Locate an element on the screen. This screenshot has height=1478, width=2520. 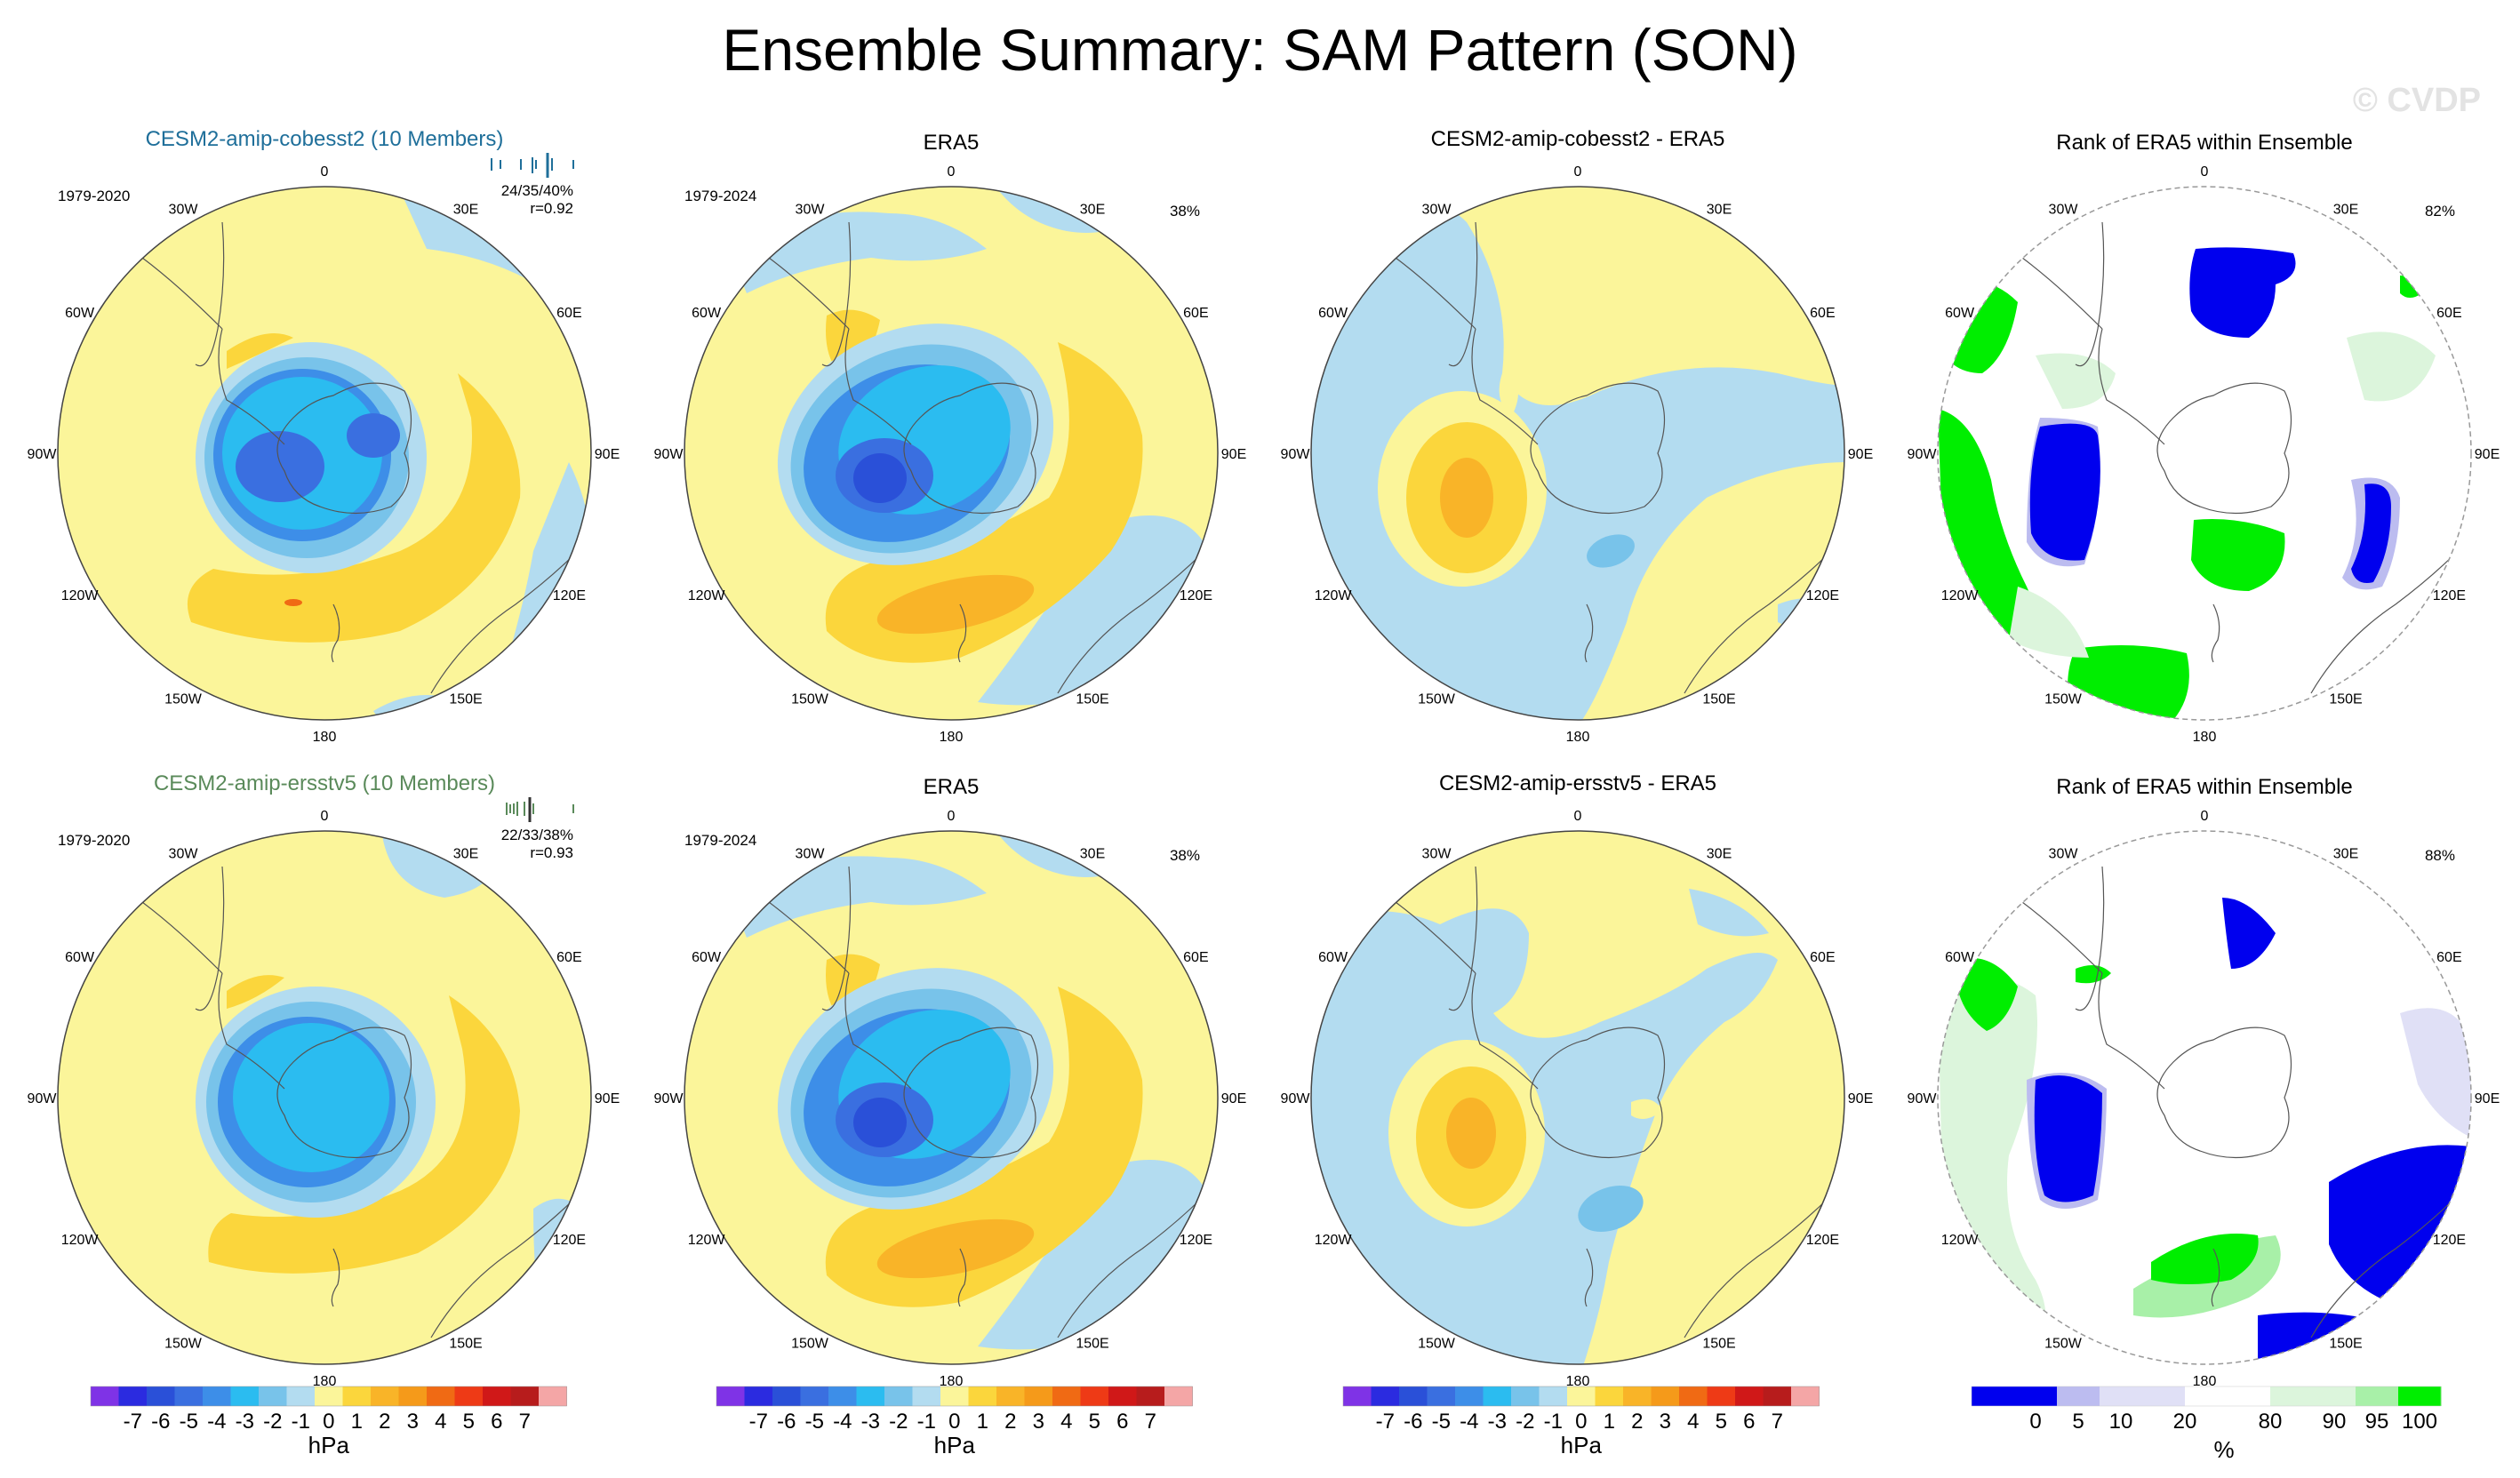
panel-era5-row2: ERA5 1979-2024 38% is located at coordinates (951, 1070).